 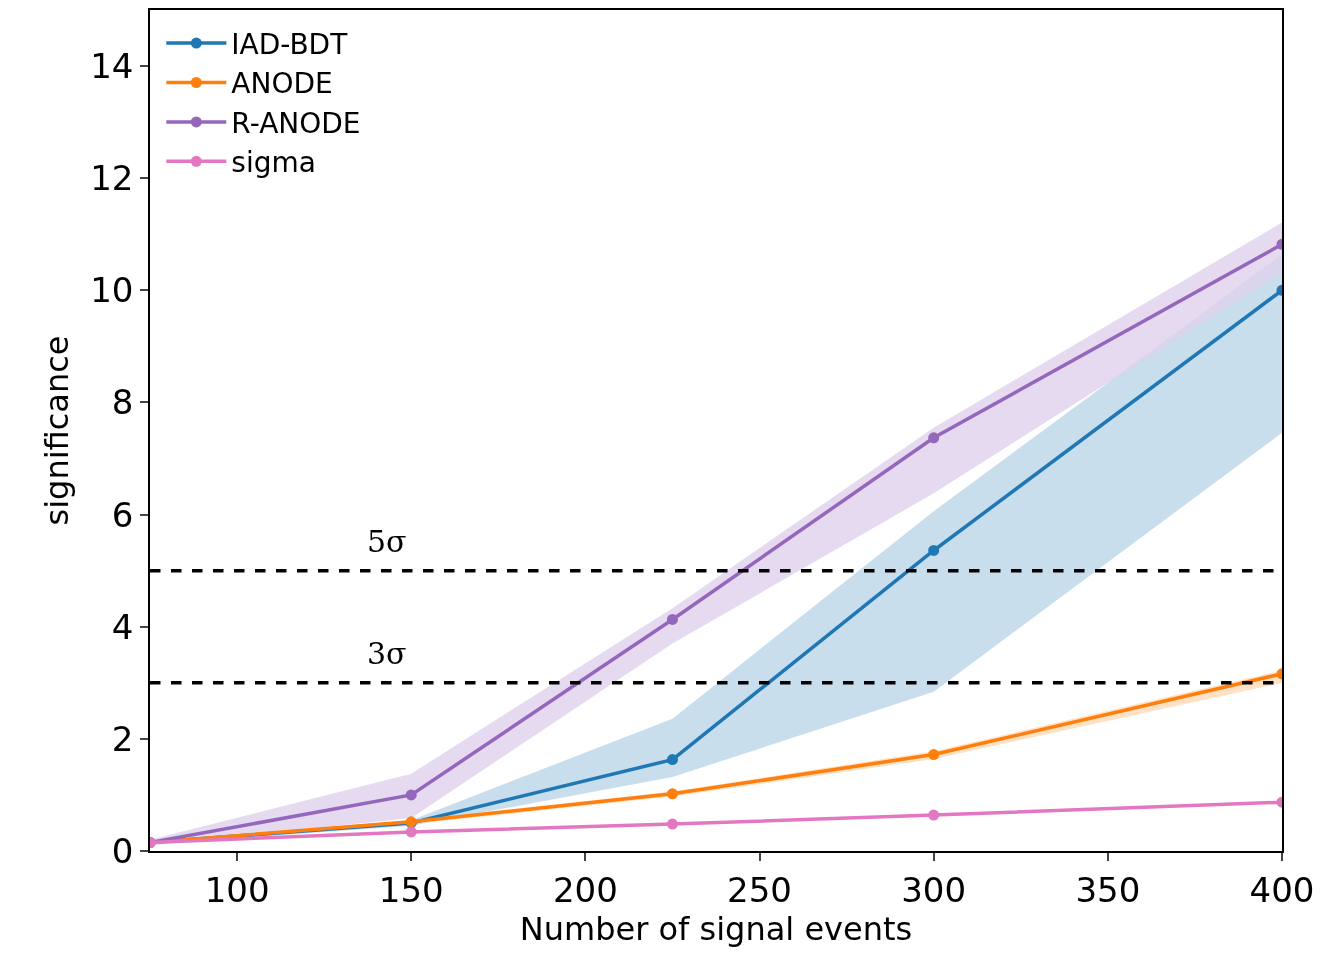 I want to click on x-tick-label: 300, so click(x=934, y=889).